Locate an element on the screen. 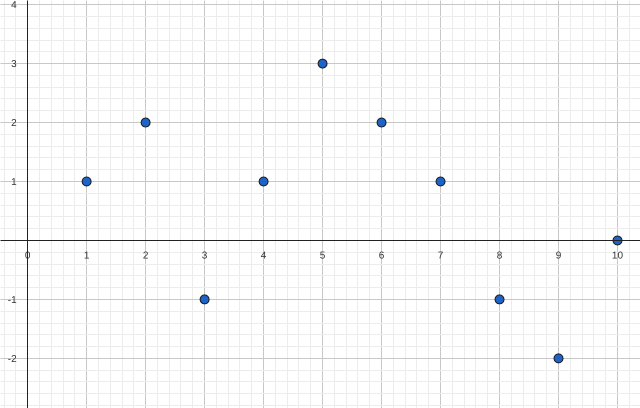 This screenshot has height=408, width=640. x-tick-label: 1 is located at coordinates (87, 256).